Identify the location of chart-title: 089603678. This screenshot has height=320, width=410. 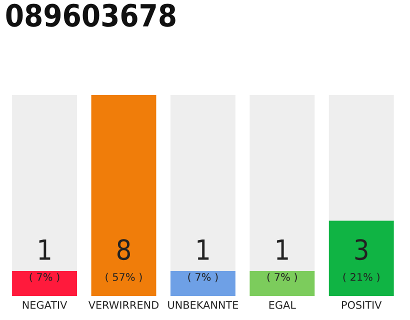
(91, 15).